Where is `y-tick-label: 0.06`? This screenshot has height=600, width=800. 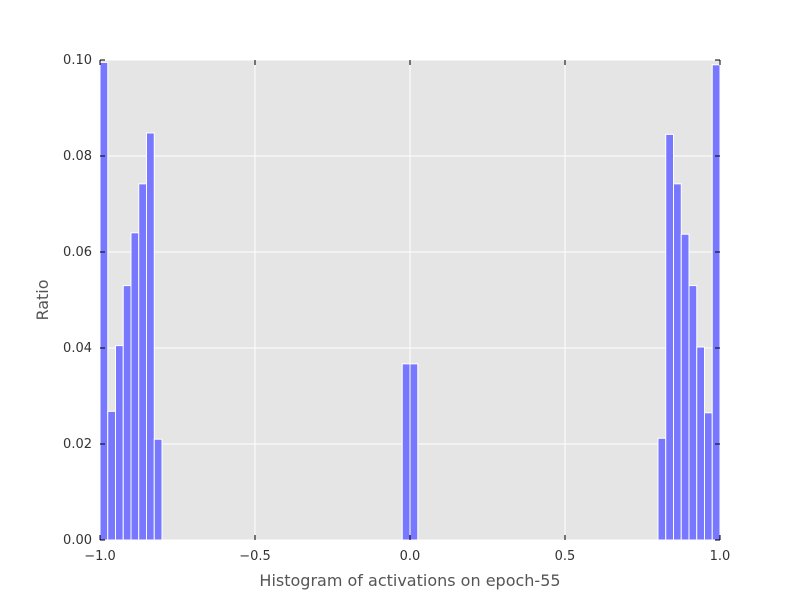
y-tick-label: 0.06 is located at coordinates (77, 252).